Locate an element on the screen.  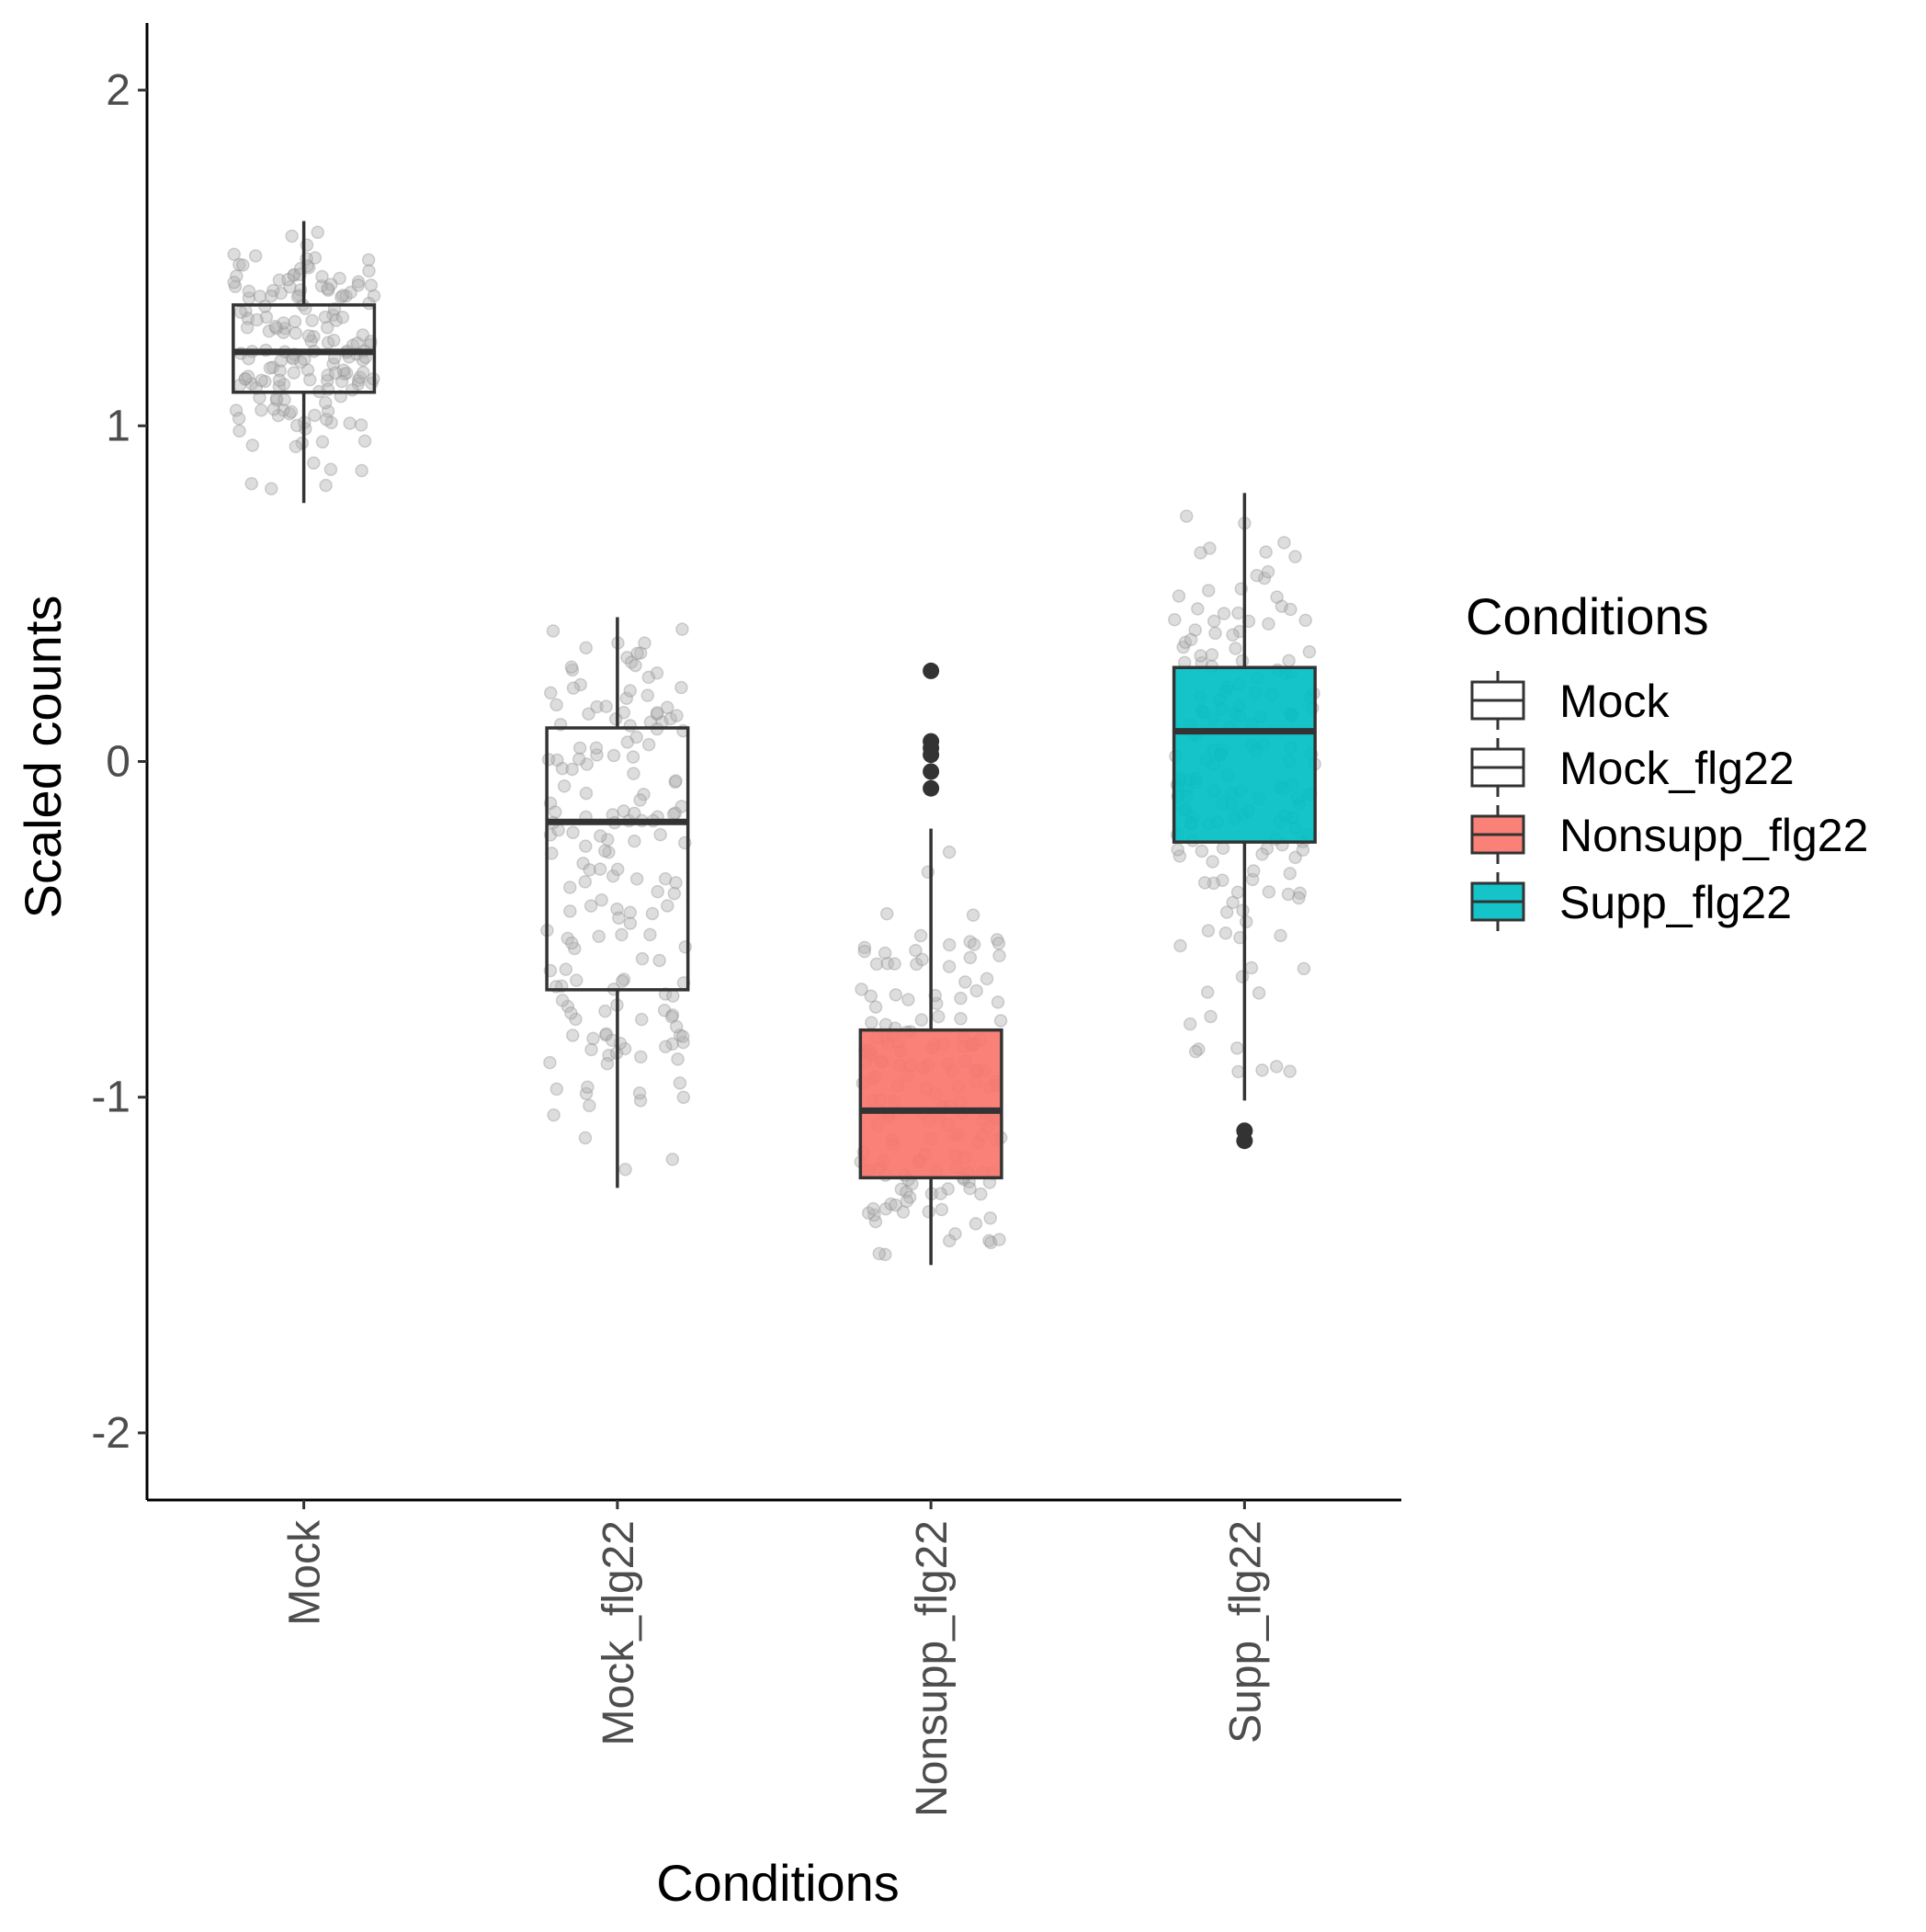
box-supp-flg22 is located at coordinates (1244, 822).